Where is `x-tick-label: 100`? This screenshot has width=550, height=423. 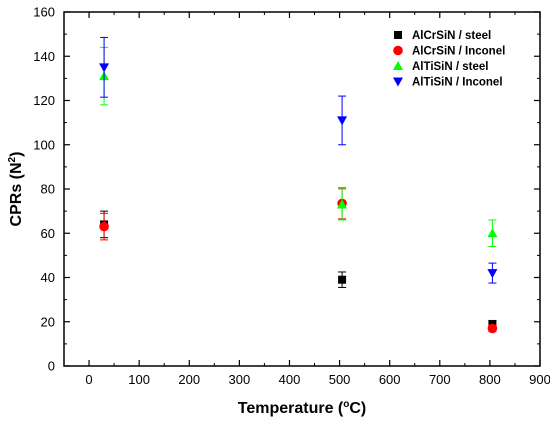
x-tick-label: 100 is located at coordinates (139, 379).